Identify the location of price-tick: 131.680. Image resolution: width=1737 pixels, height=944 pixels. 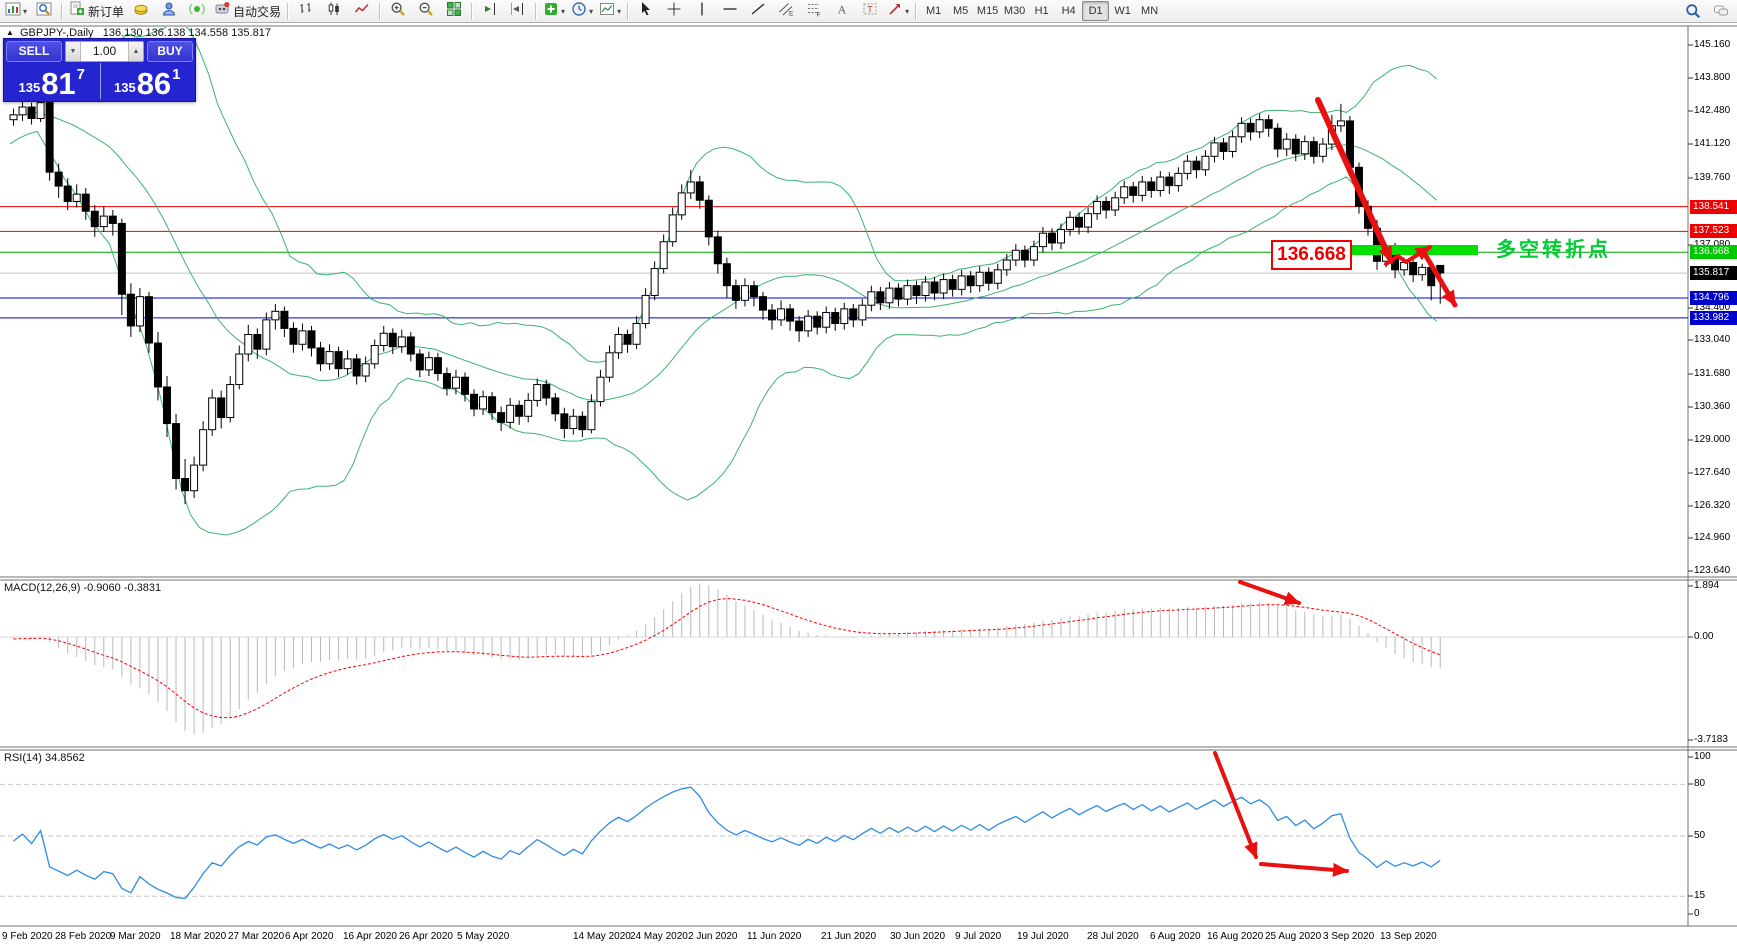
(1712, 373).